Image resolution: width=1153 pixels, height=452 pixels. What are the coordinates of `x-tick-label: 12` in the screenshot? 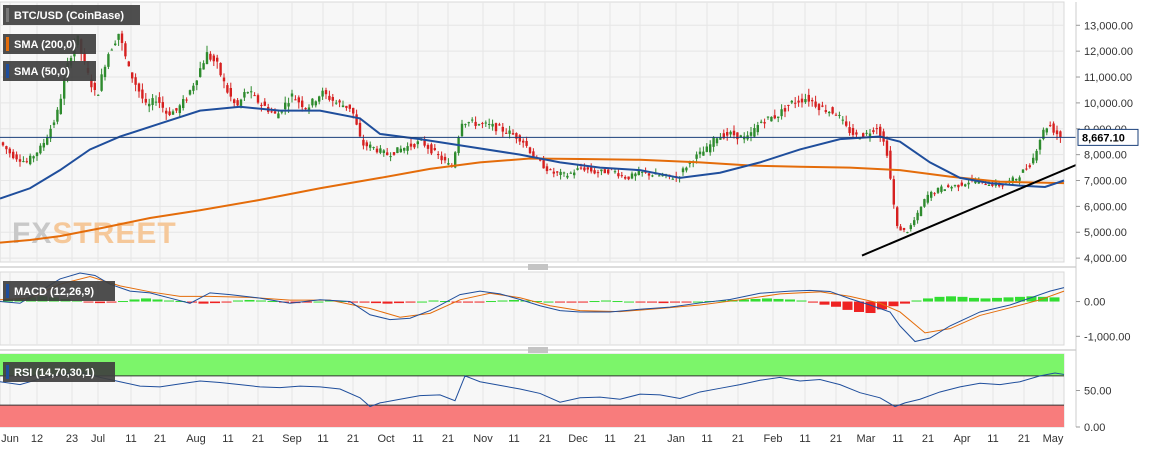 It's located at (37, 439).